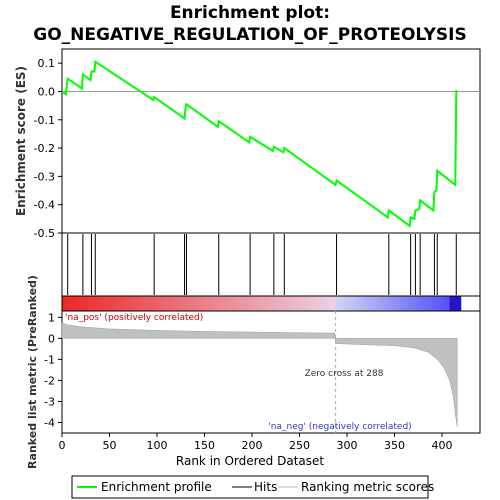 Image resolution: width=500 pixels, height=500 pixels. What do you see at coordinates (49, 422) in the screenshot?
I see `rank-y-tick-label: -4` at bounding box center [49, 422].